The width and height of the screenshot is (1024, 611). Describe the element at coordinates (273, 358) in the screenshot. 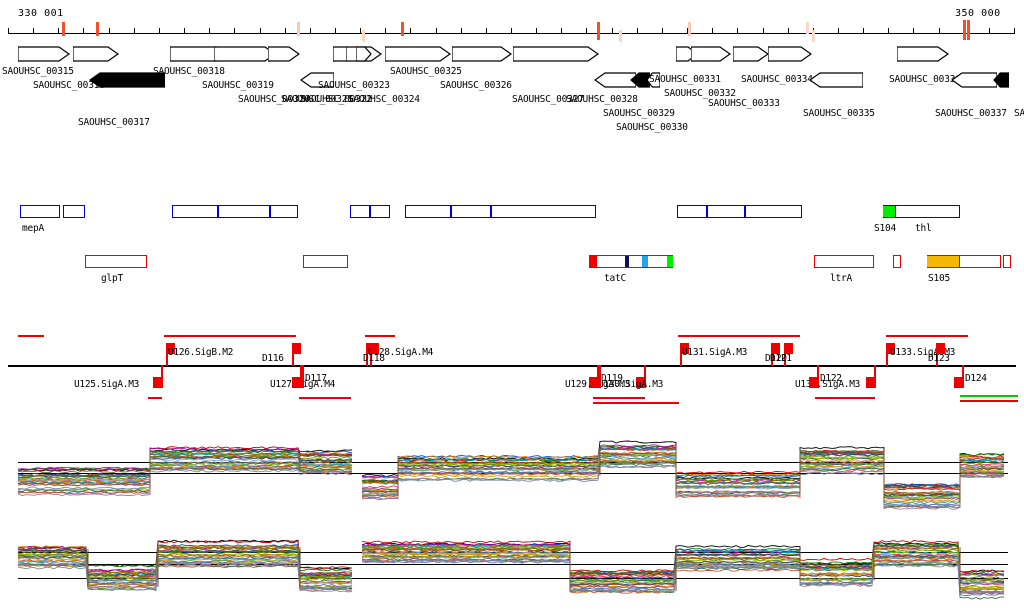

I see `tss-label: D116` at that location.